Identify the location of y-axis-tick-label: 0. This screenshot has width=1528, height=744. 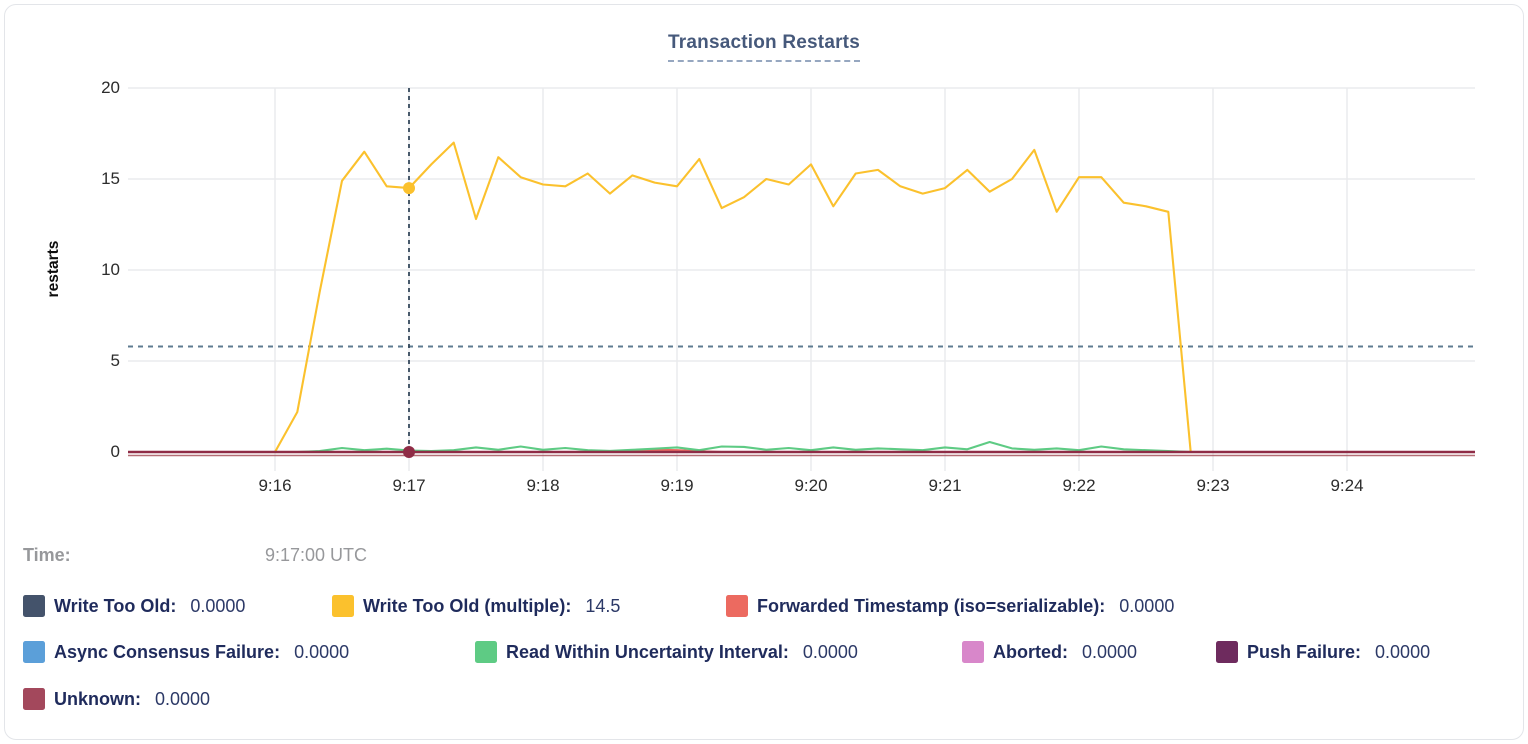
(115, 451).